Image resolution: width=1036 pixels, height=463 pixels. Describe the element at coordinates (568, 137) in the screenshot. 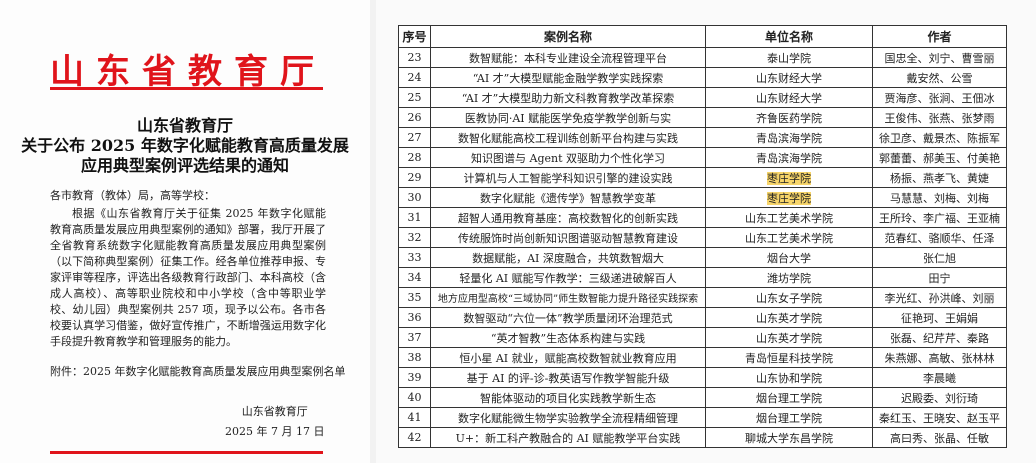

I see `case-name: 数智化赋能高校工程训练创新平台构建与实践` at that location.